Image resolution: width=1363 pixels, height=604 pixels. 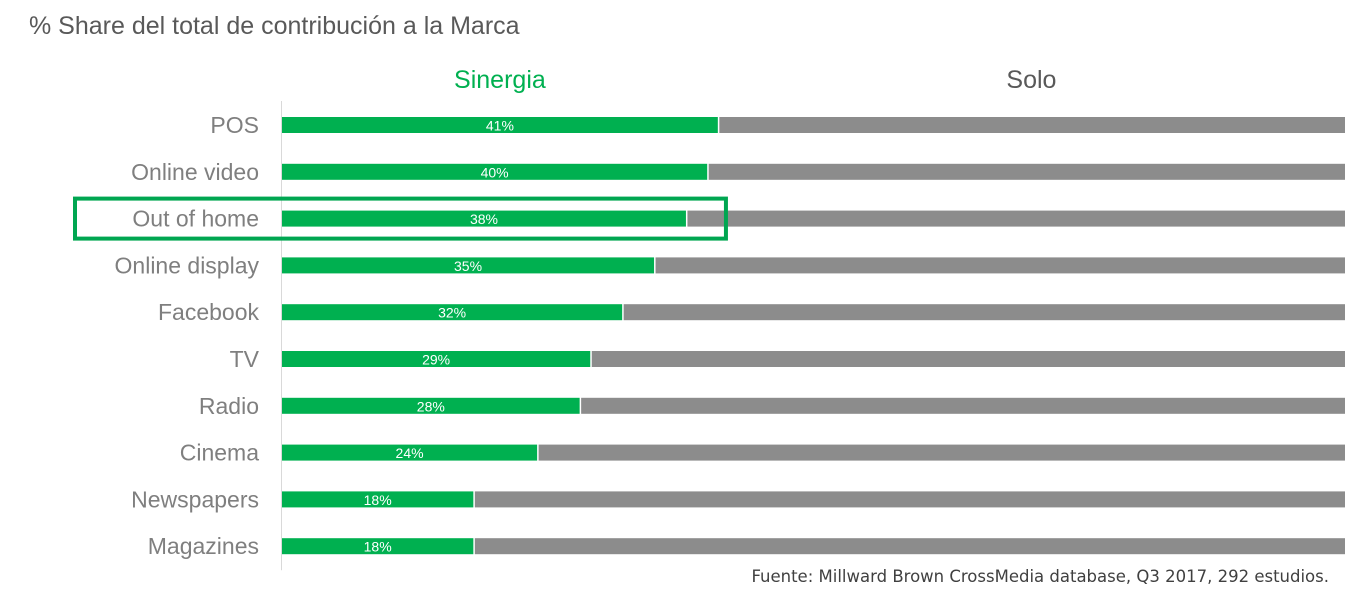 I want to click on highlight-box, so click(x=400, y=218).